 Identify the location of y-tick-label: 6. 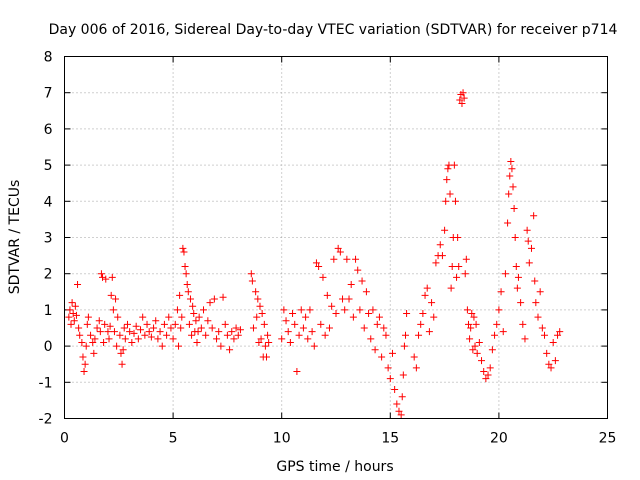
(48, 130).